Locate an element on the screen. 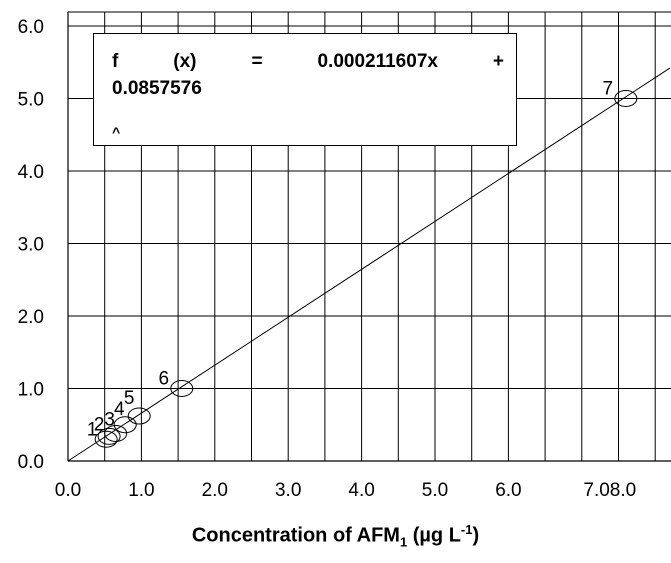 Image resolution: width=671 pixels, height=563 pixels. point-label: 2 is located at coordinates (99, 424).